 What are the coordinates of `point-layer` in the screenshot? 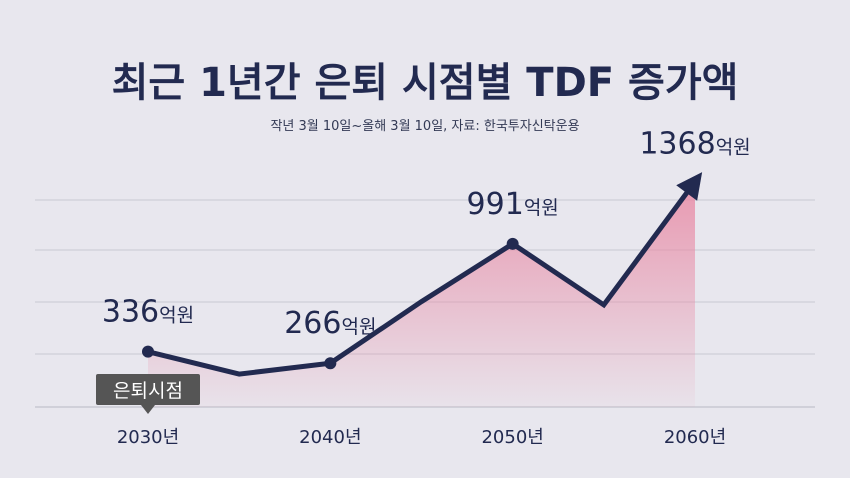 It's located at (330, 303).